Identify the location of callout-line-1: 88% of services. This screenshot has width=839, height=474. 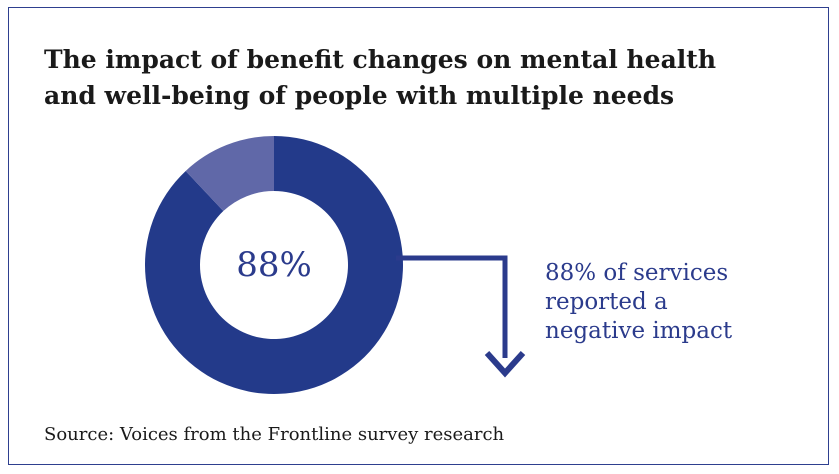
(637, 273).